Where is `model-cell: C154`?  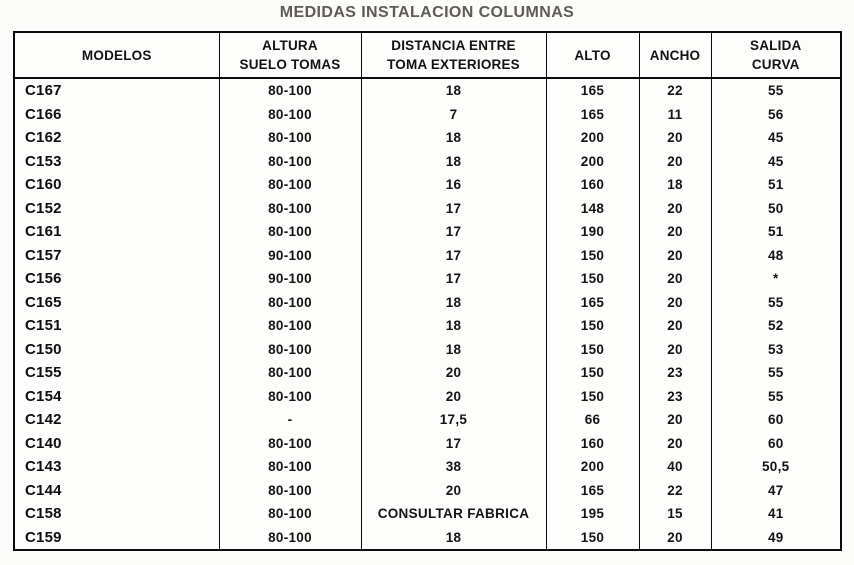
model-cell: C154 is located at coordinates (43, 396).